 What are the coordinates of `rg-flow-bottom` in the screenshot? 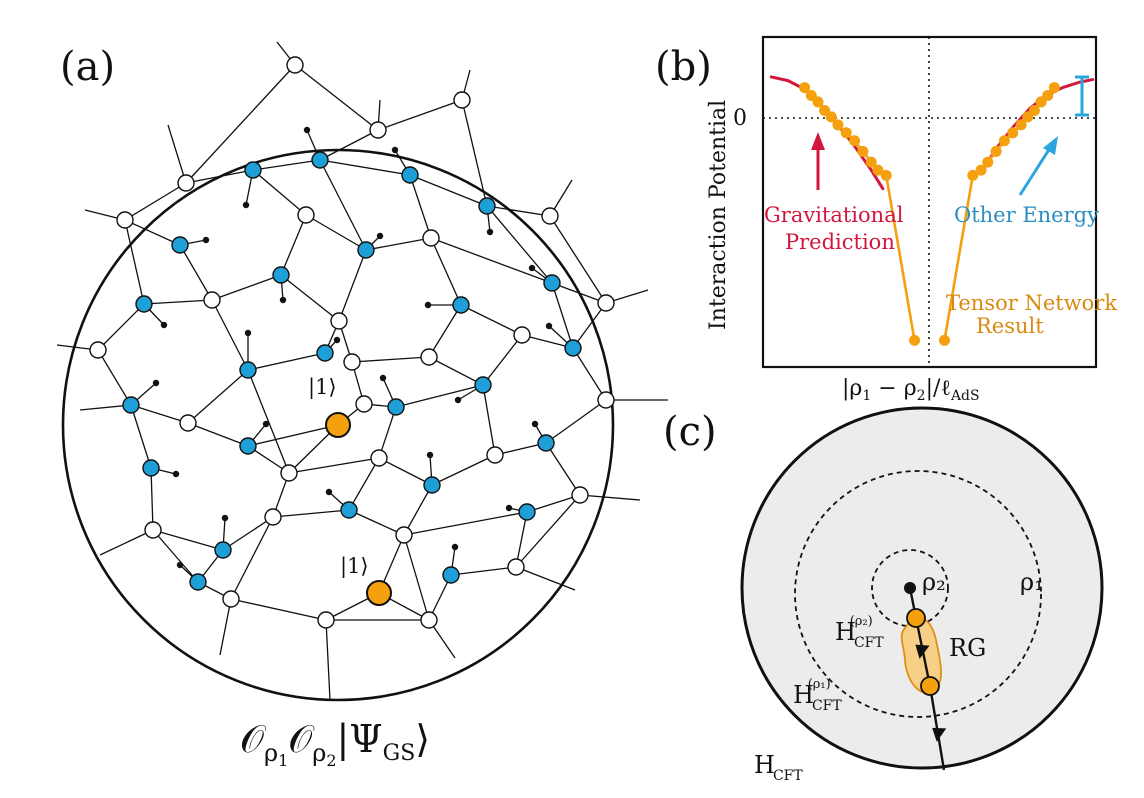 It's located at (937, 728).